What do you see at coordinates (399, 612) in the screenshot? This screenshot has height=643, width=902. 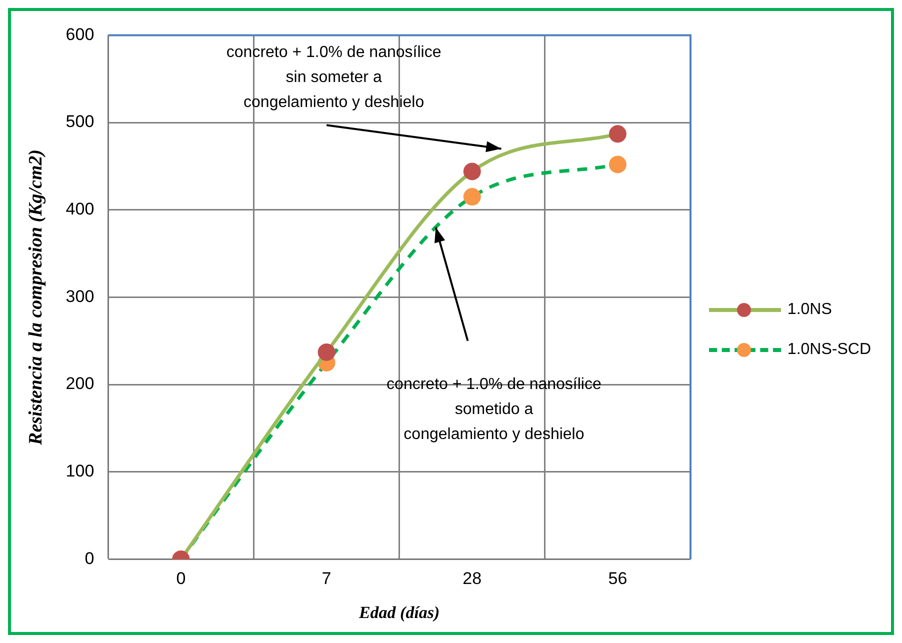 I see `x-axis-title: Edad (días)` at bounding box center [399, 612].